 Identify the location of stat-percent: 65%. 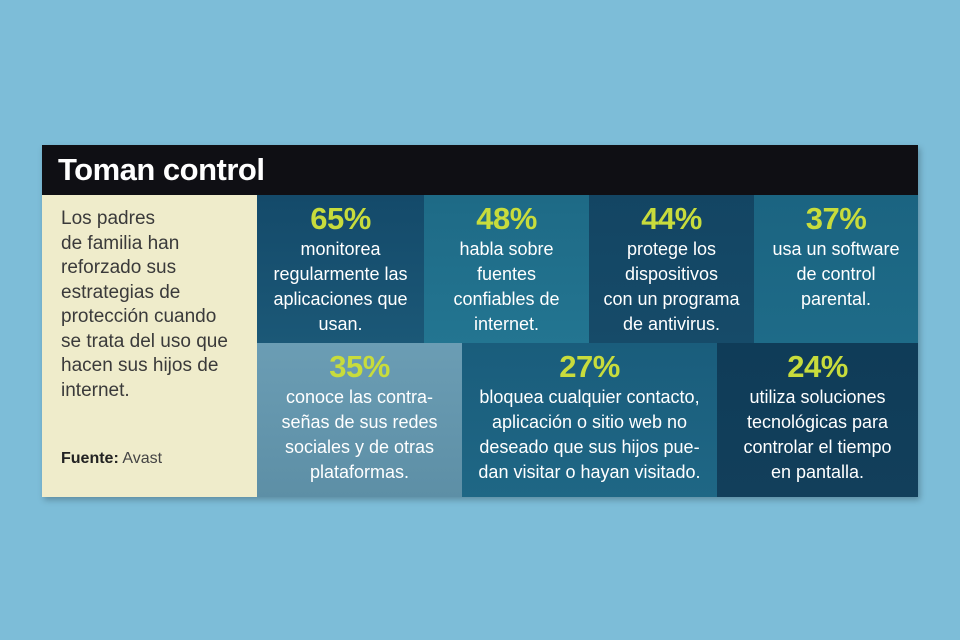
(340, 218).